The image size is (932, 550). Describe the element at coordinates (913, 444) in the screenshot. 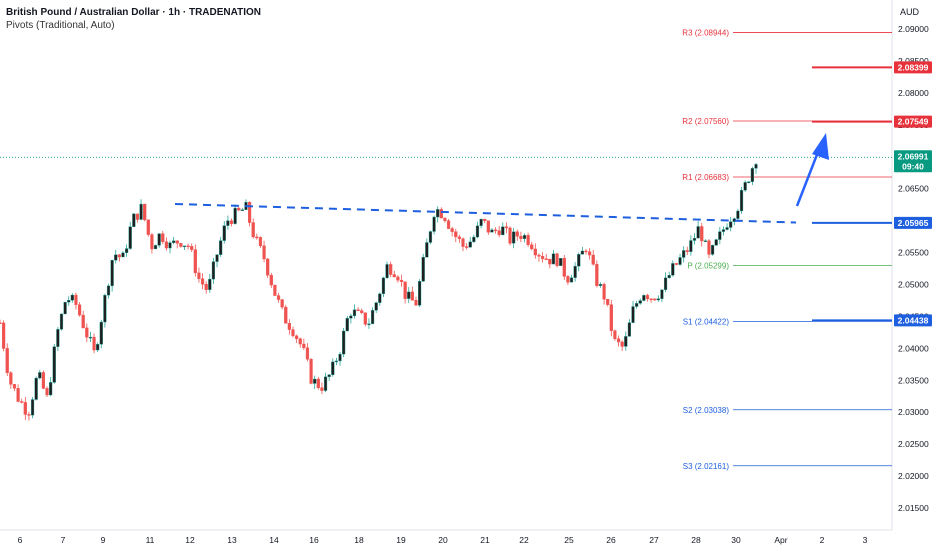

I see `price-axis-tick: 2.02500` at that location.